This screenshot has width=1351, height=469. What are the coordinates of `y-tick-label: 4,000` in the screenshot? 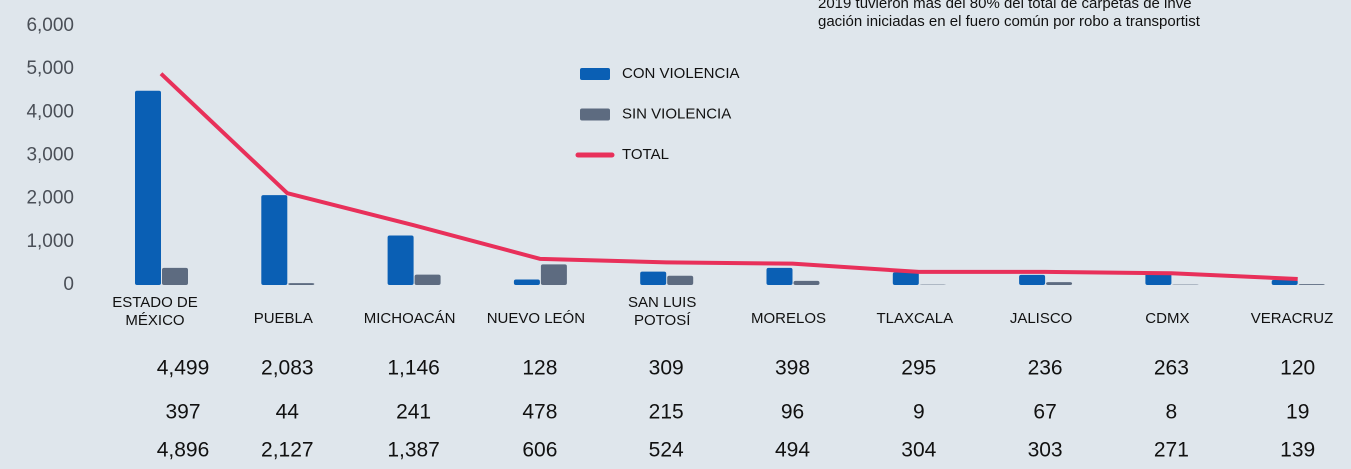 It's located at (50, 111).